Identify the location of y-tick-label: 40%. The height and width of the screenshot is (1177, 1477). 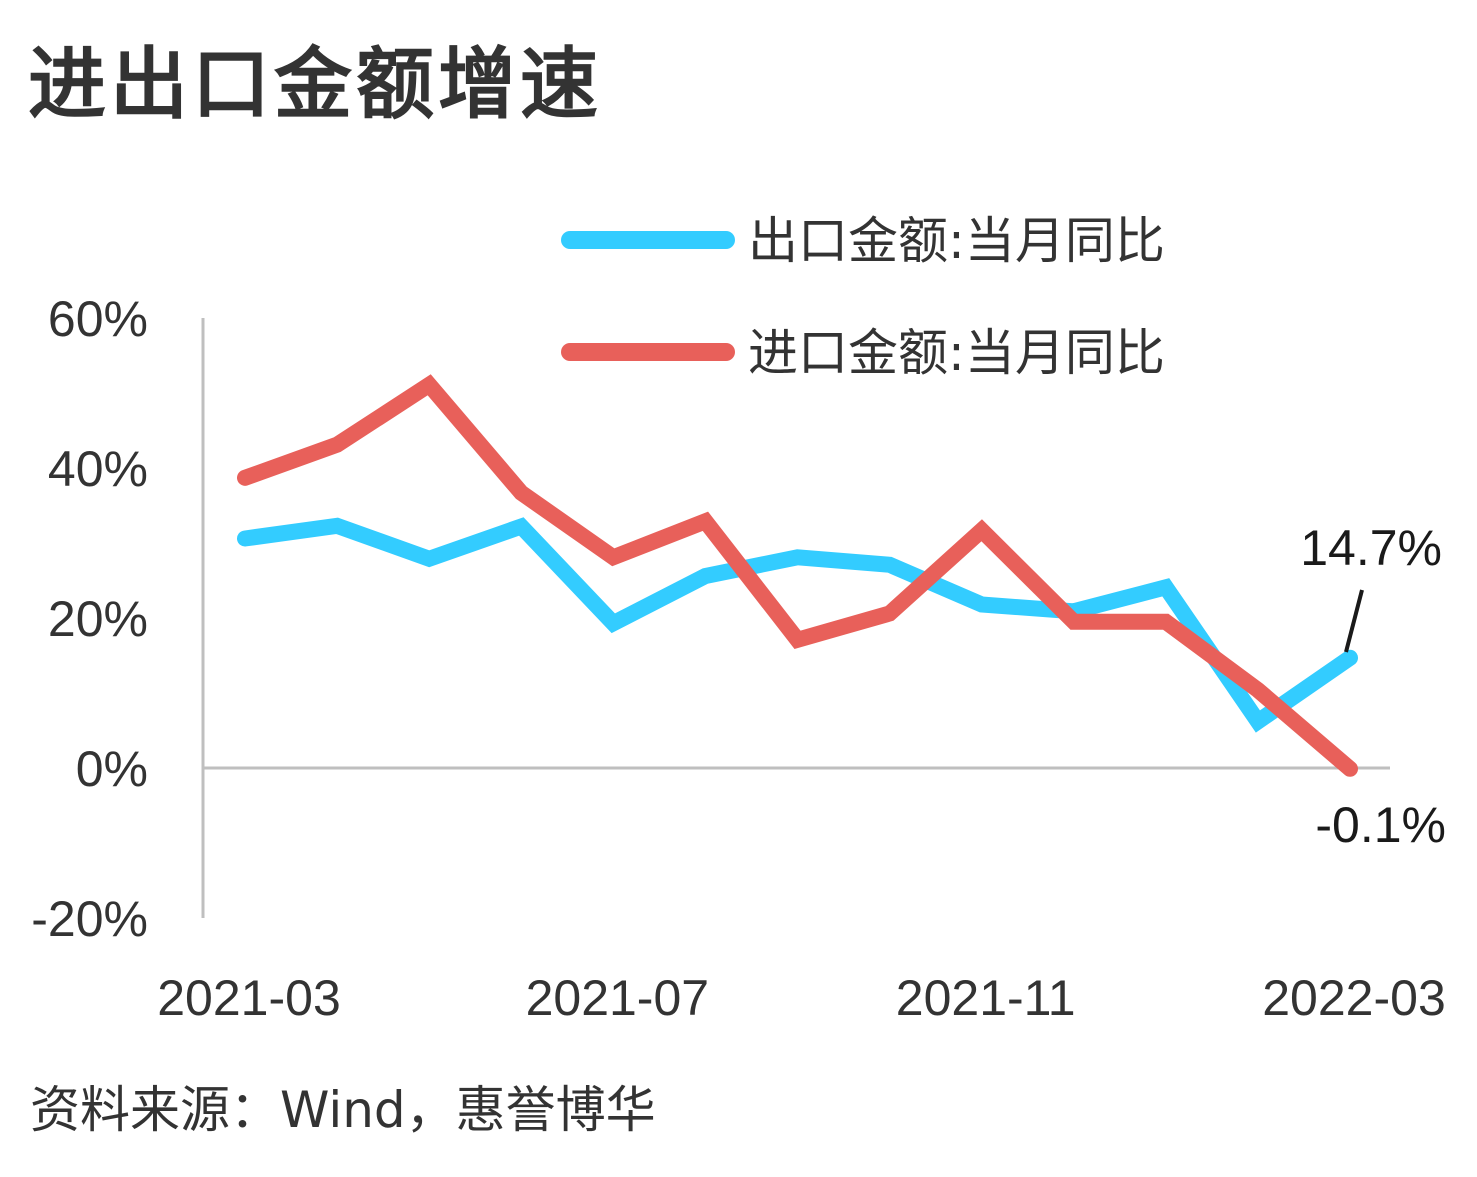
(98, 469).